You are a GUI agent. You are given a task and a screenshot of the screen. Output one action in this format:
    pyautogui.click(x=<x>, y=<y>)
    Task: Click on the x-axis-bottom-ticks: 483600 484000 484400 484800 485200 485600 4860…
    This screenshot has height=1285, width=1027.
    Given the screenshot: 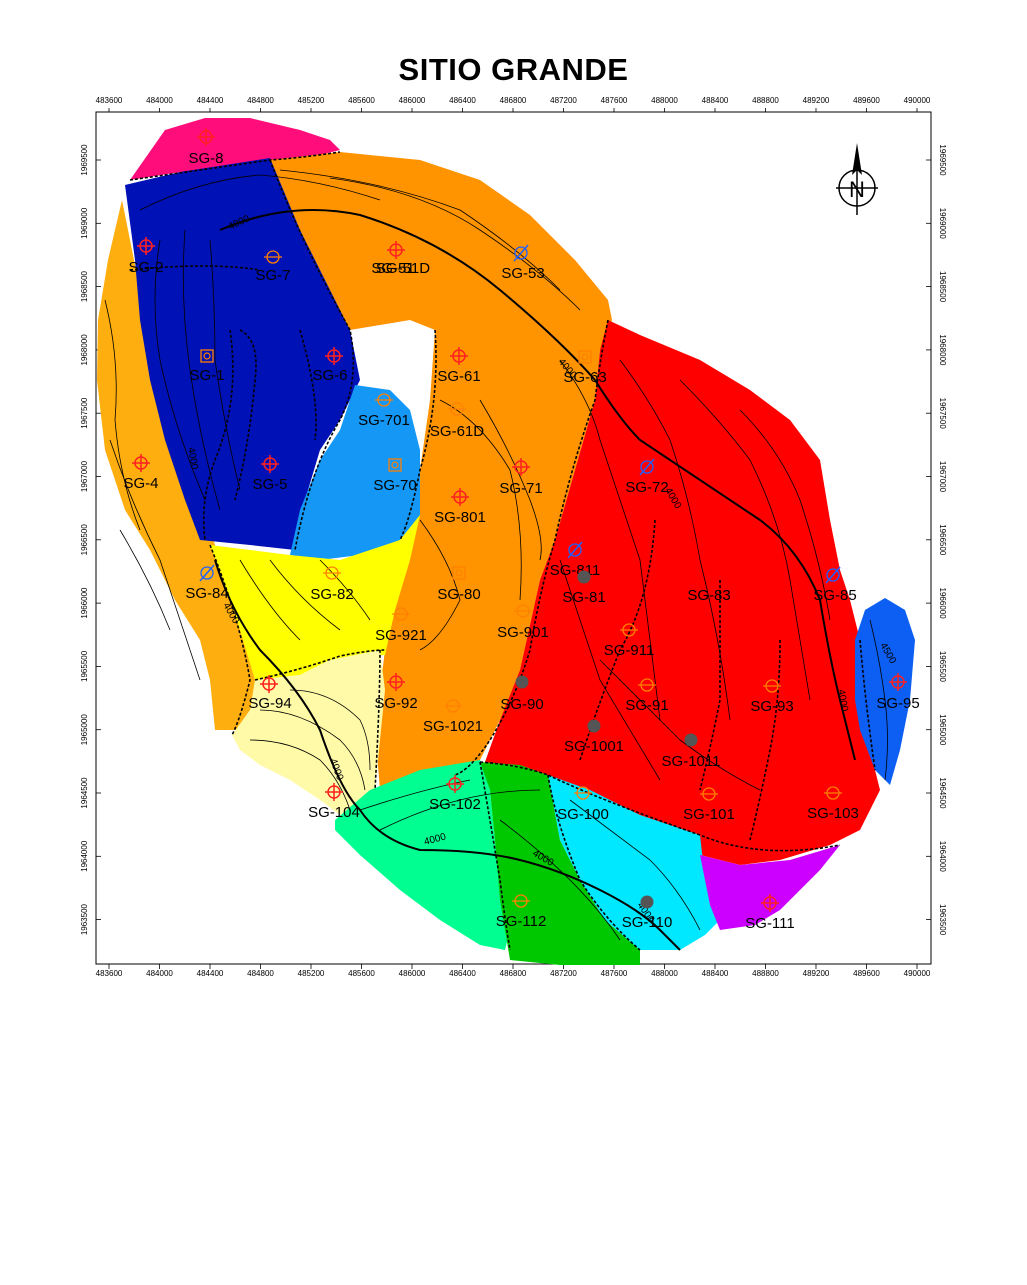 What is the action you would take?
    pyautogui.click(x=513, y=971)
    